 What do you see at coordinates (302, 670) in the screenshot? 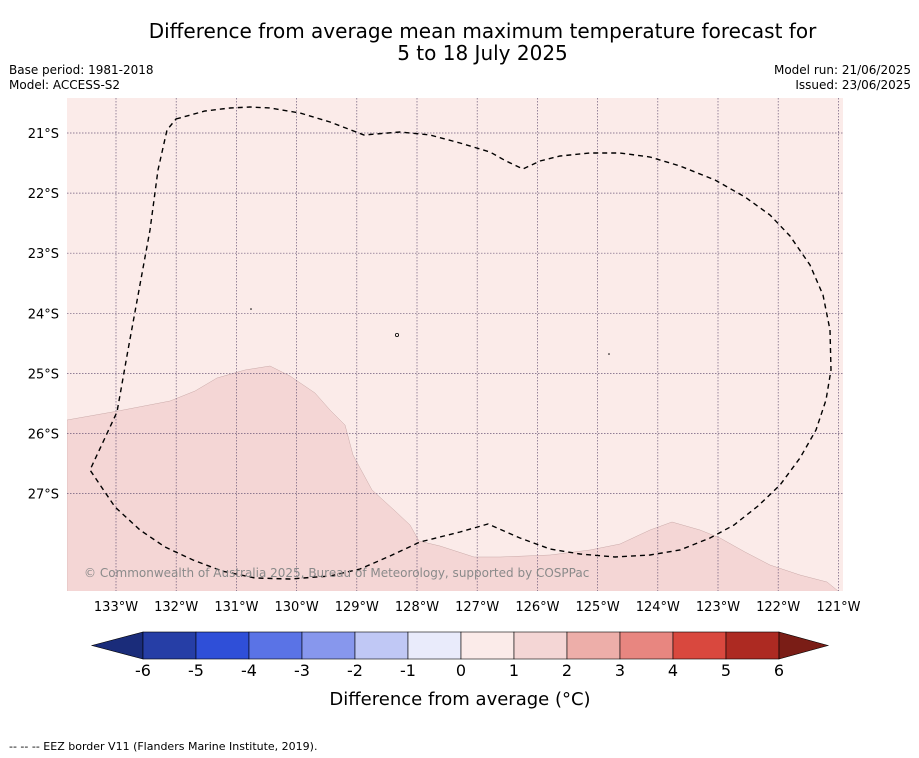
I see `colorbar-tick-label: -3` at bounding box center [302, 670].